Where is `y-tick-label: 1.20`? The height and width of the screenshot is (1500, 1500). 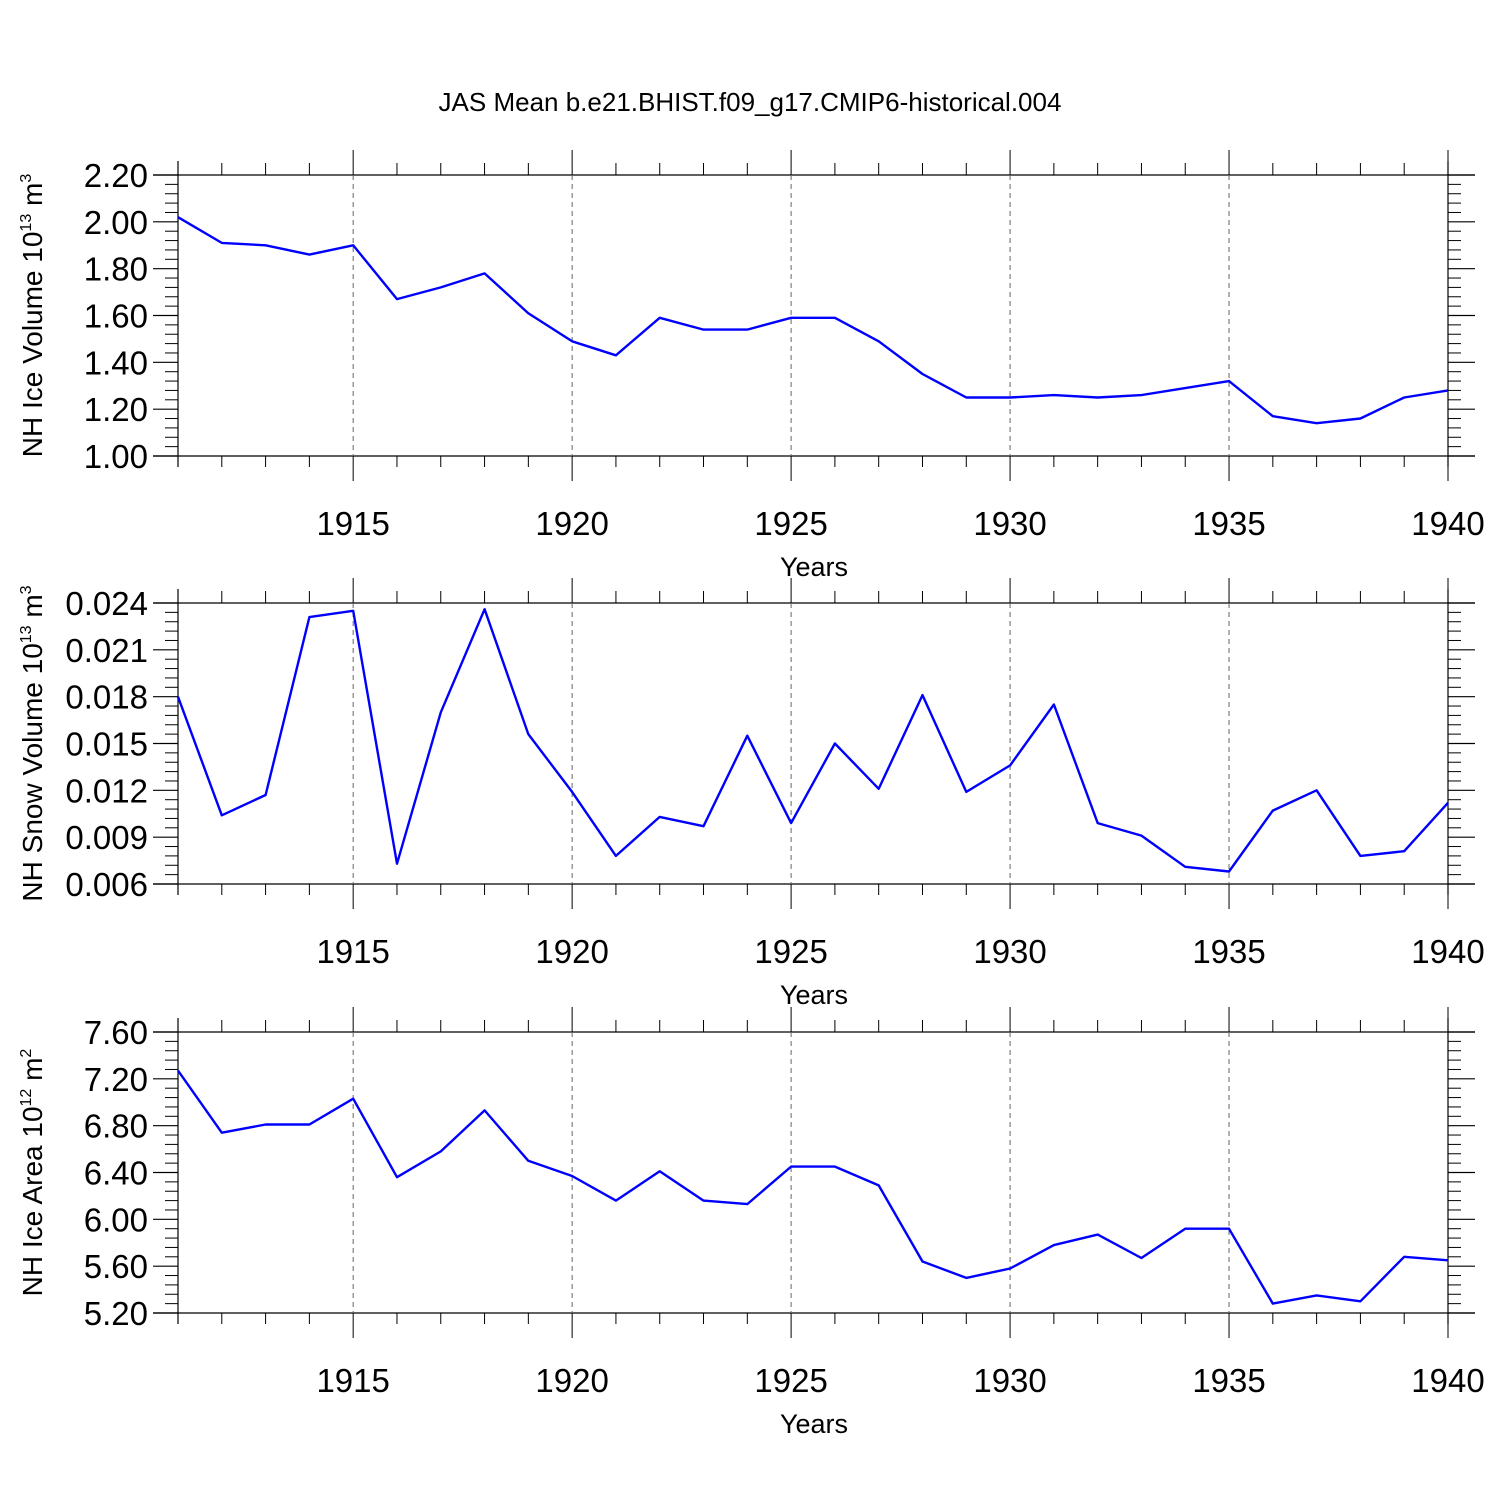 y-tick-label: 1.20 is located at coordinates (116, 409).